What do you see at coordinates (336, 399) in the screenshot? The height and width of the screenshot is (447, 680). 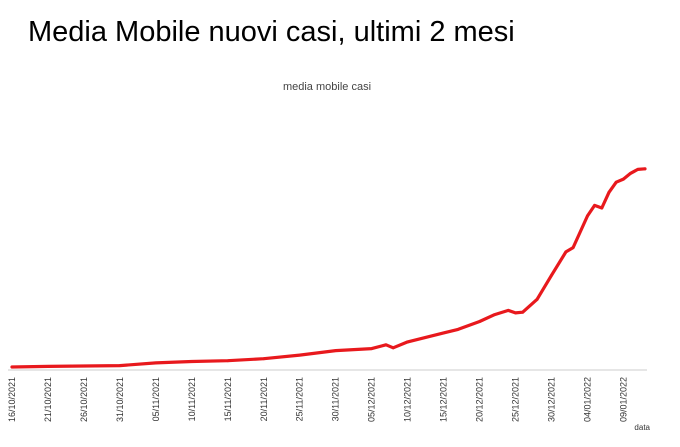 I see `x-tick-label: 30/11/2021` at bounding box center [336, 399].